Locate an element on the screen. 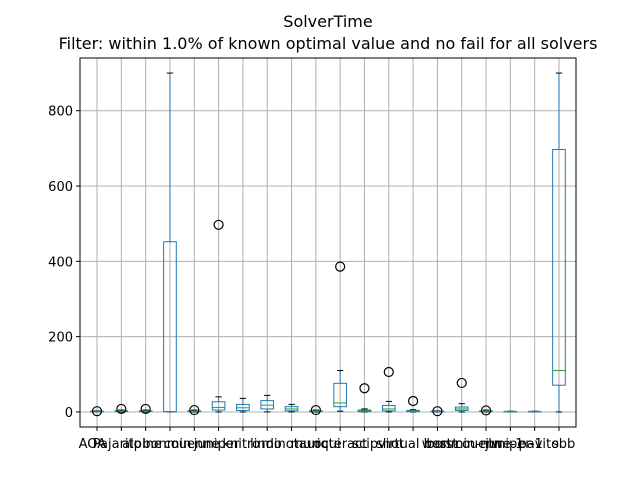  x-tick-label: muriqui is located at coordinates (316, 444).